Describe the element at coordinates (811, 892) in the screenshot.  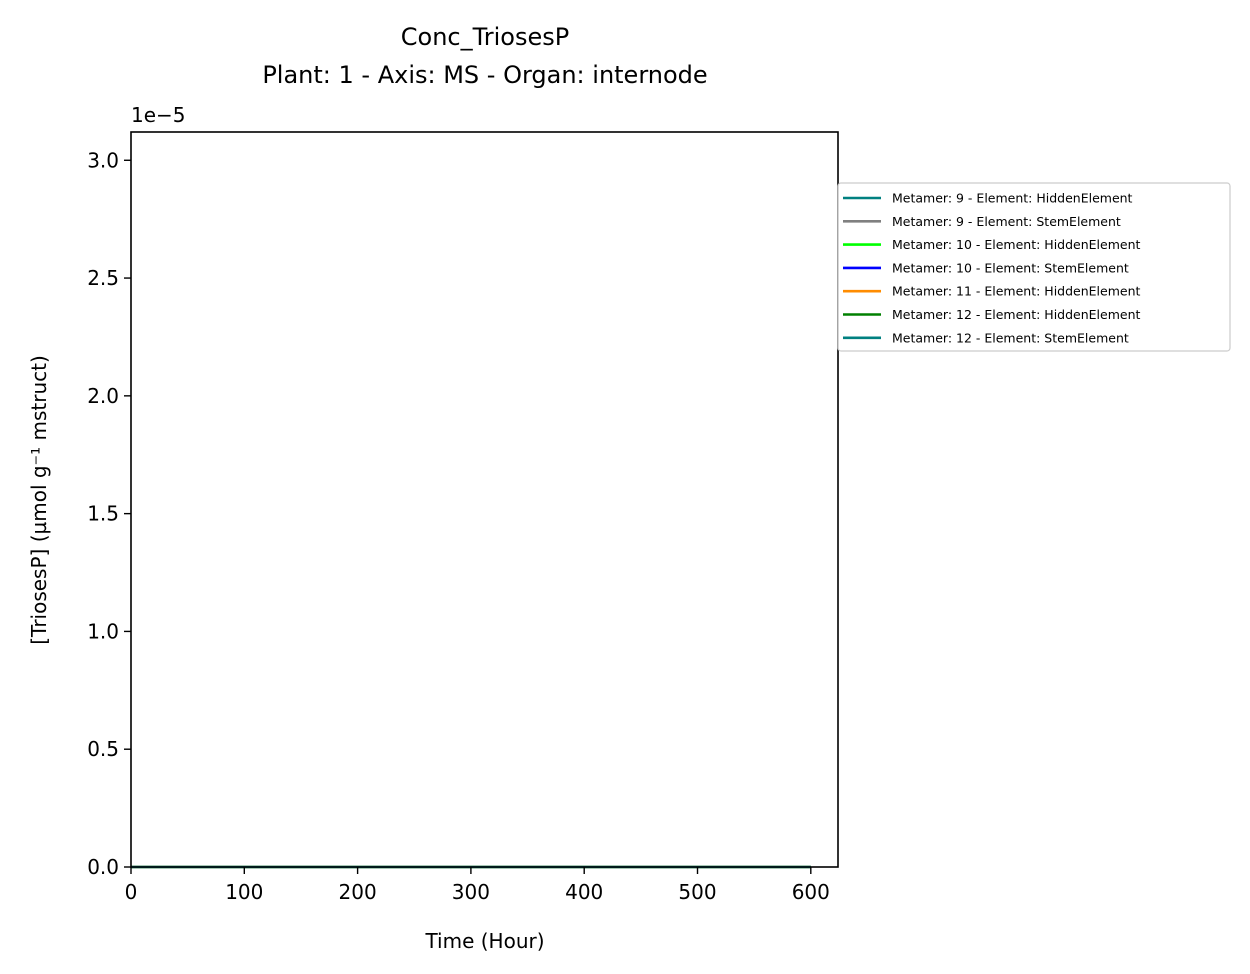
I see `x-tick-label: 600` at that location.